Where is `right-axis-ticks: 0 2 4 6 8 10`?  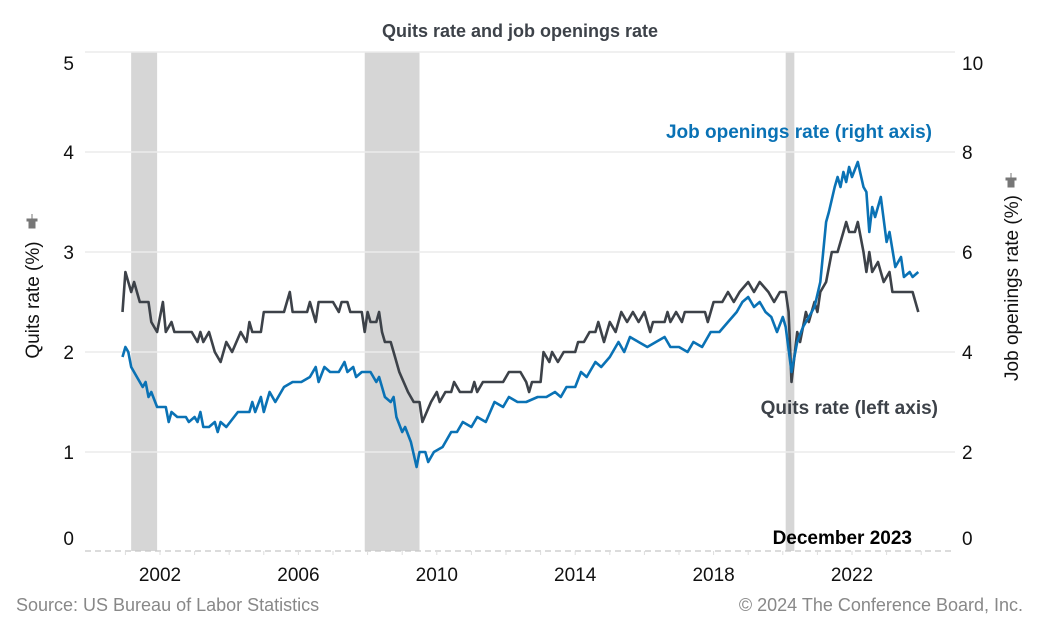
right-axis-ticks: 0 2 4 6 8 10 is located at coordinates (972, 302).